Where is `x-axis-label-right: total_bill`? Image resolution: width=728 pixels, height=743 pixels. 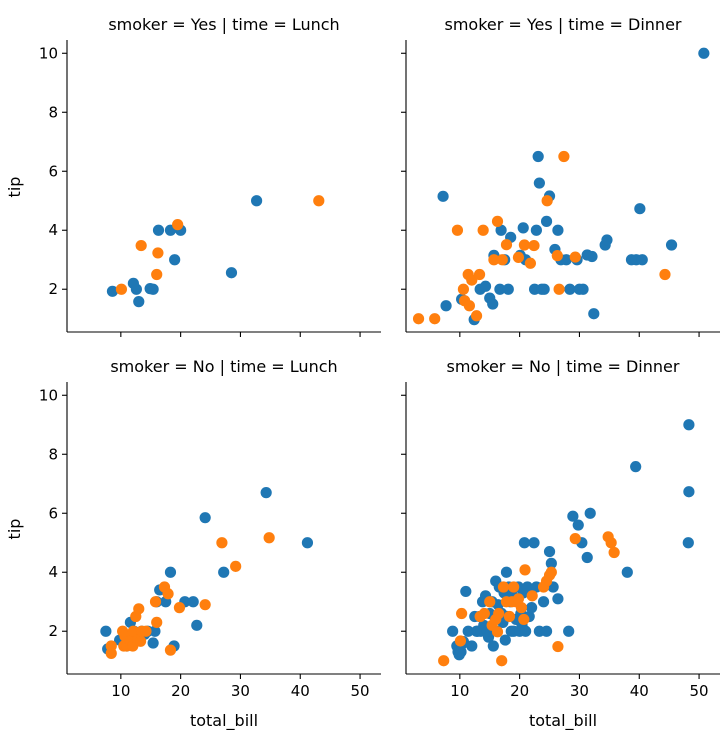 x-axis-label-right: total_bill is located at coordinates (563, 721).